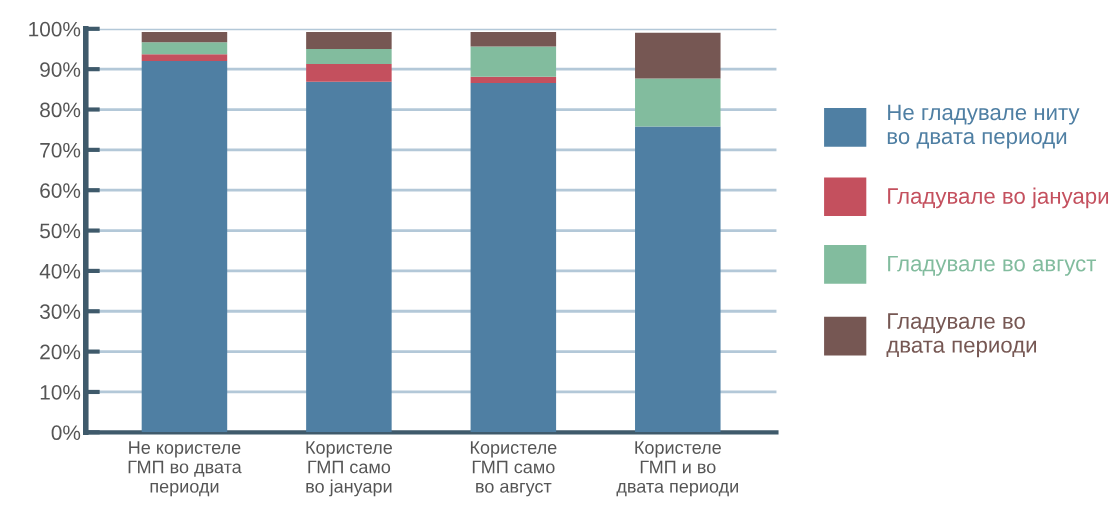 This screenshot has height=524, width=1114. What do you see at coordinates (60, 271) in the screenshot?
I see `y-tick-label: 40%` at bounding box center [60, 271].